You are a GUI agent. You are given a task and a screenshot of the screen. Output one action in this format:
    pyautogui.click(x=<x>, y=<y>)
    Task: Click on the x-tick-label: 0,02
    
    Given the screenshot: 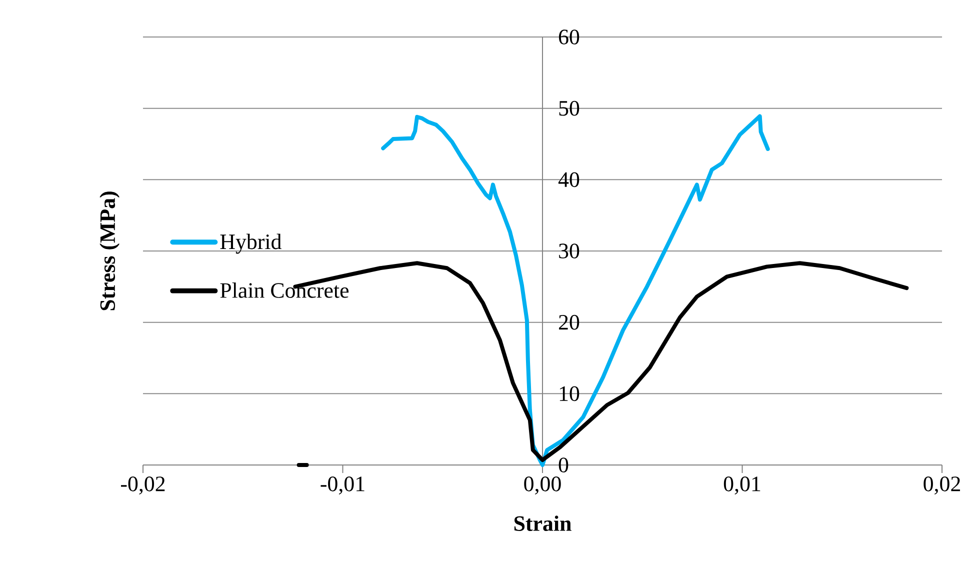 What is the action you would take?
    pyautogui.click(x=942, y=485)
    